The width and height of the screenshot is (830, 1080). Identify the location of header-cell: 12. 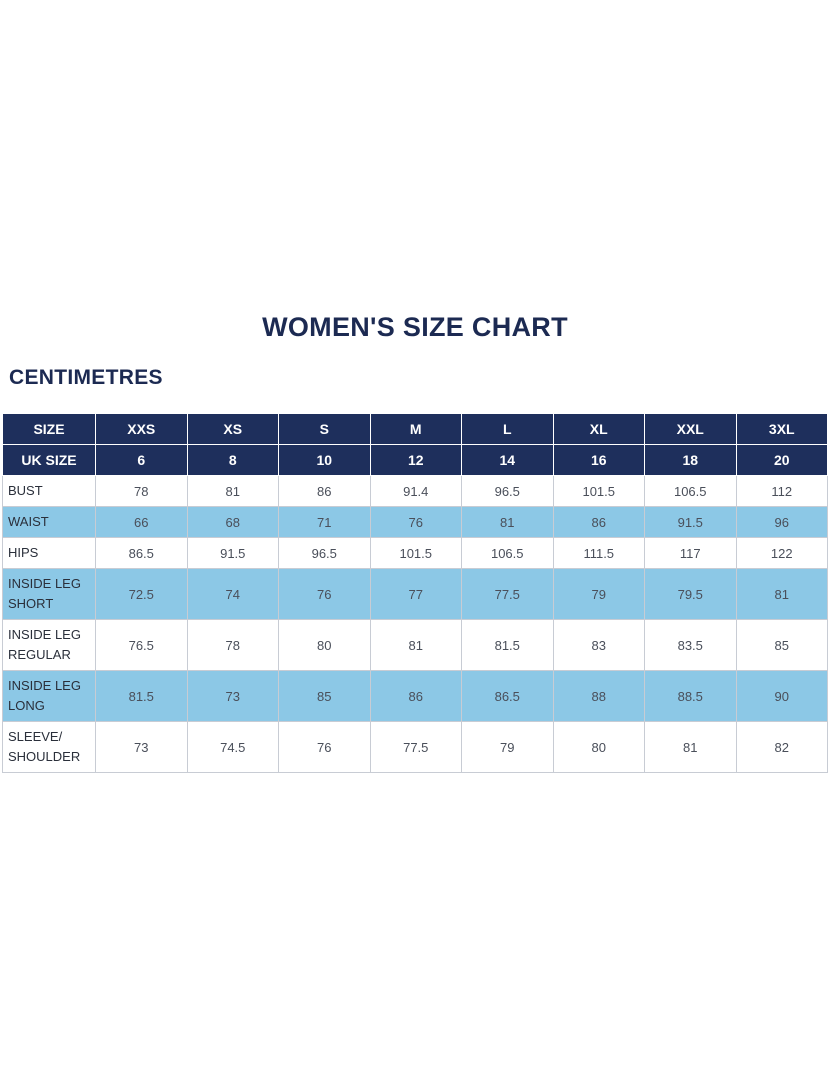
(415, 460).